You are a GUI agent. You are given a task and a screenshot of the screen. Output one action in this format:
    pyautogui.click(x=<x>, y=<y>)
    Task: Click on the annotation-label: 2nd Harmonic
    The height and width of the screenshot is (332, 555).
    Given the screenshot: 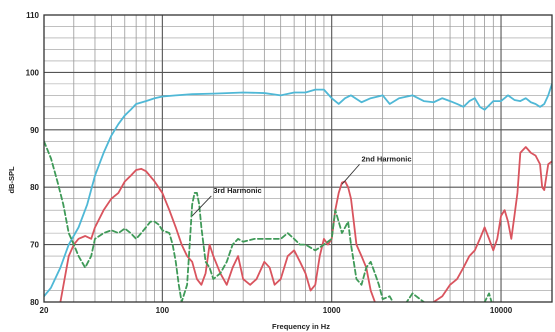 What is the action you would take?
    pyautogui.click(x=387, y=158)
    